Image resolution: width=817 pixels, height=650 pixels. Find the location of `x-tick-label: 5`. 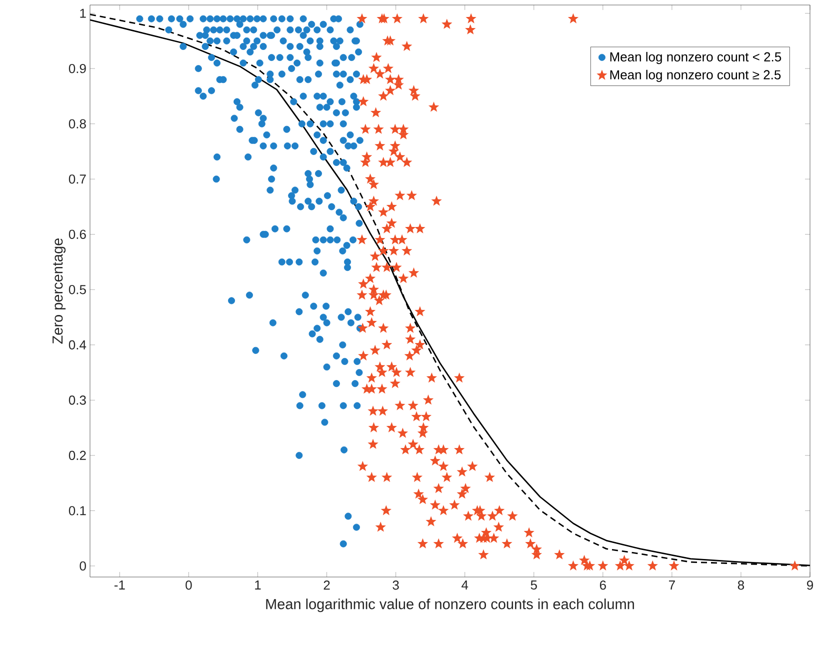

x-tick-label: 5 is located at coordinates (533, 585).